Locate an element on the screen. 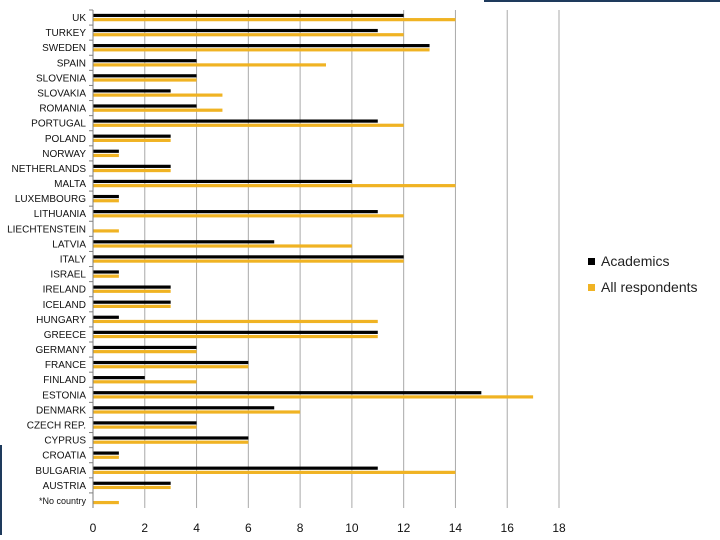 This screenshot has width=720, height=540. category-label: ROMANIA is located at coordinates (62, 109).